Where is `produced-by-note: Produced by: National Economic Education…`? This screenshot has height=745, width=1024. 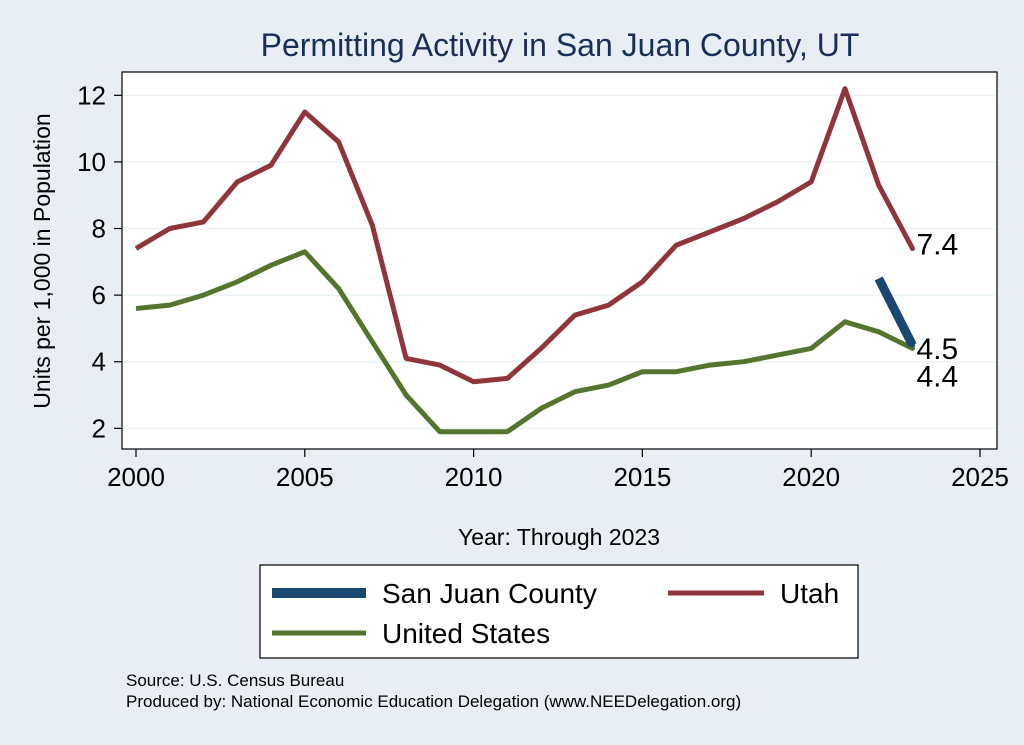 produced-by-note: Produced by: National Economic Education… is located at coordinates (433, 701).